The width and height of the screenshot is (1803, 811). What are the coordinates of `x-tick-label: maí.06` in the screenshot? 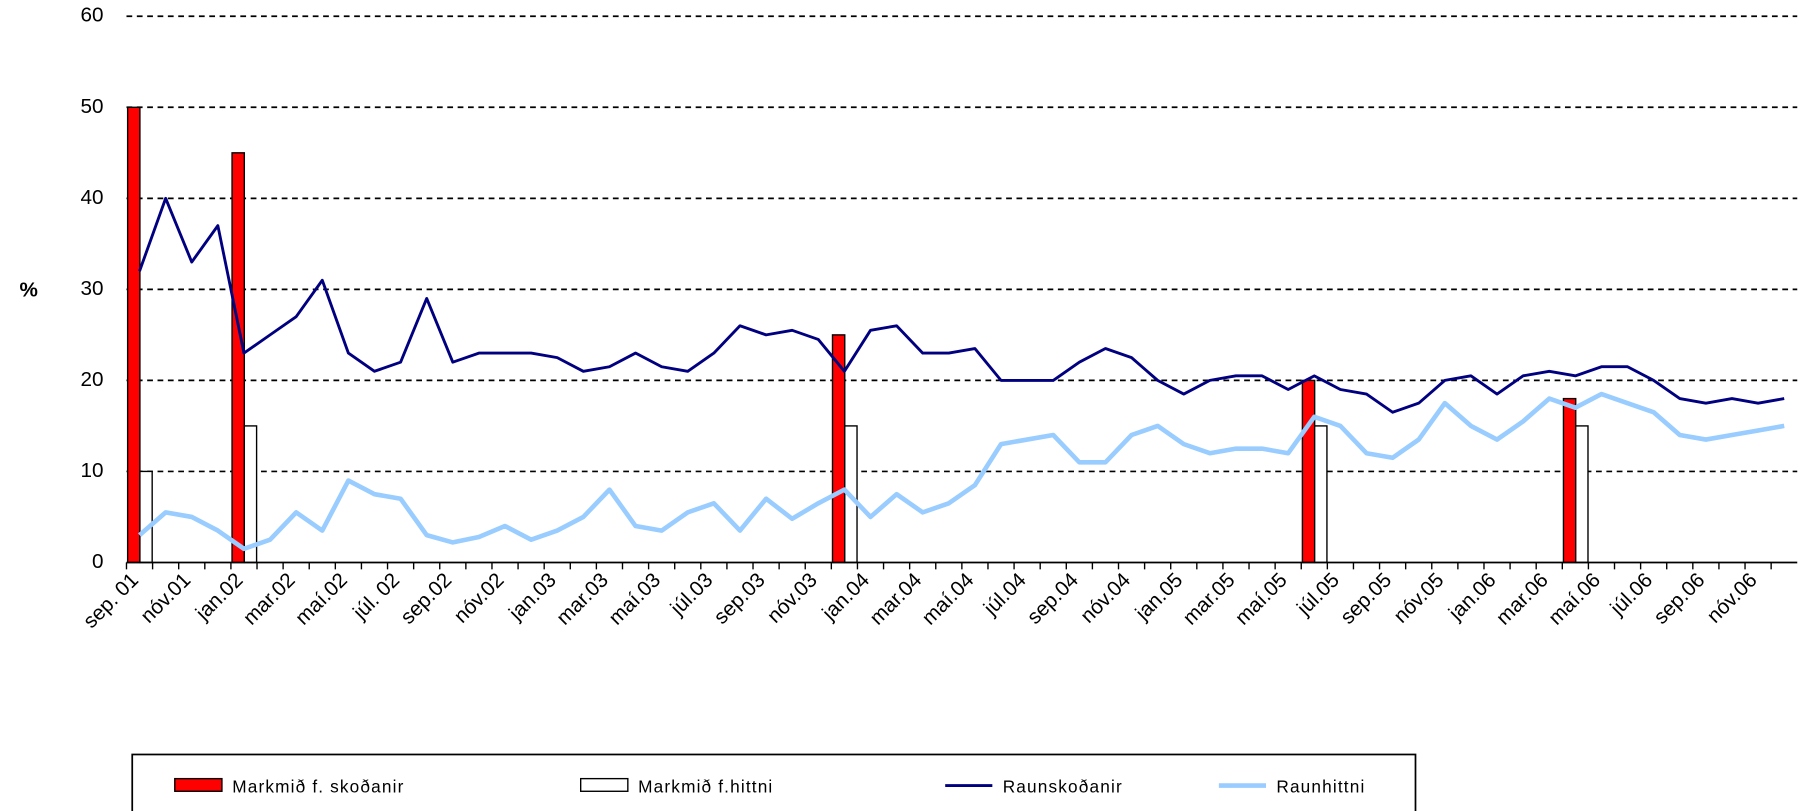 It's located at (1574, 599).